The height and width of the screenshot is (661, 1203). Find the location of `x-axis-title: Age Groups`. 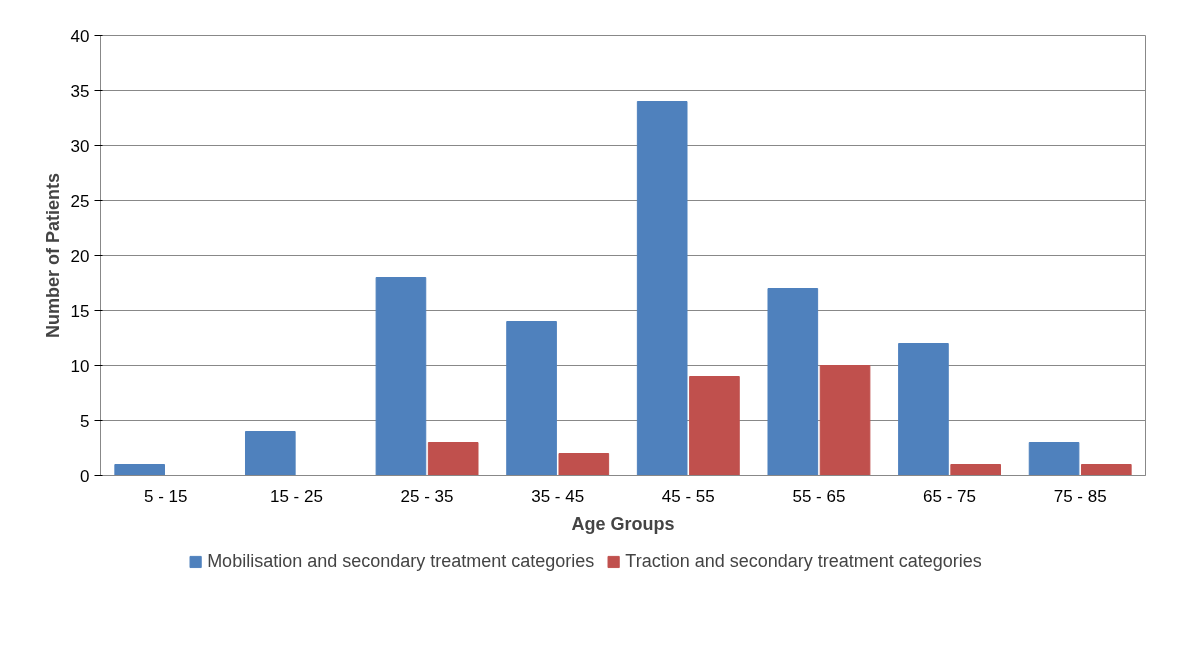

x-axis-title: Age Groups is located at coordinates (623, 523).